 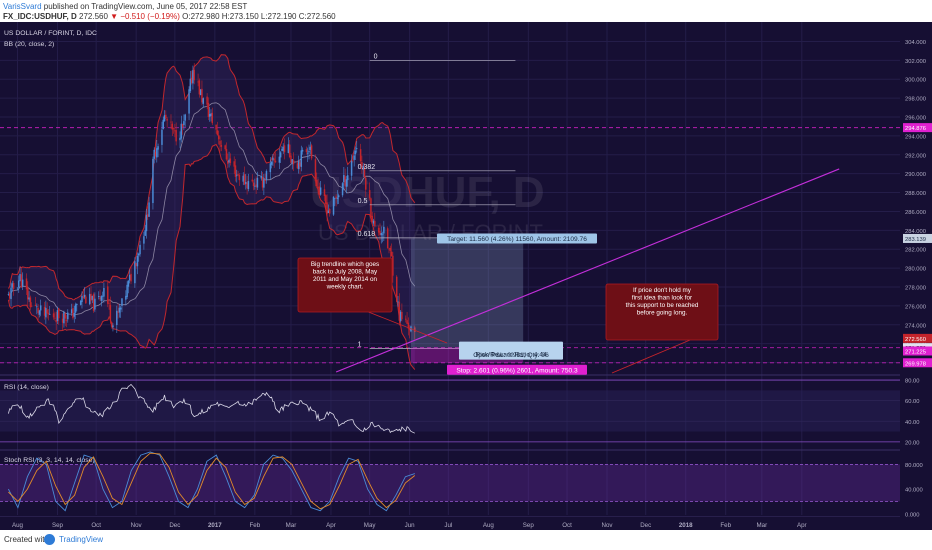 I want to click on ohlc-values: O:272.980 H:273.150 L:272.190 C:272.560, so click(x=259, y=16).